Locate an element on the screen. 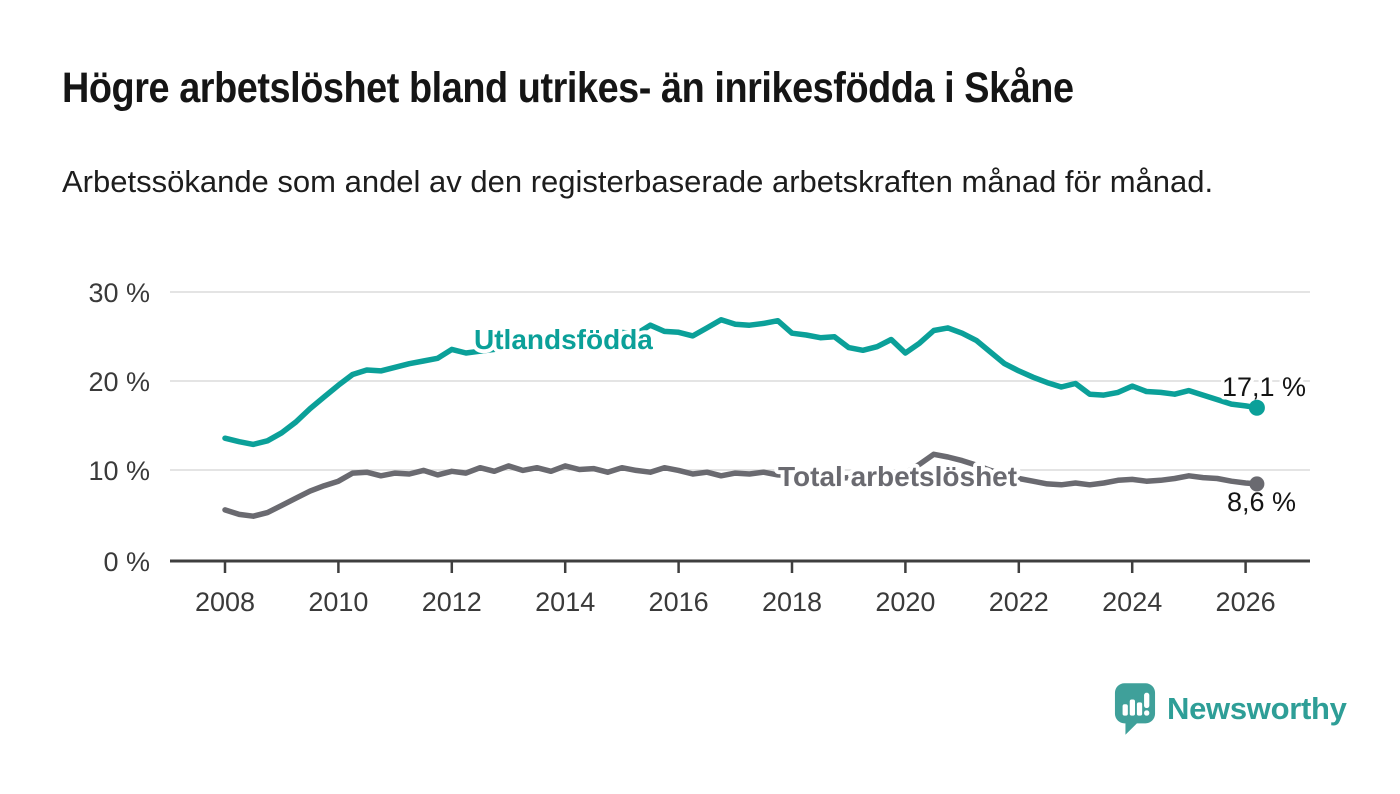 The height and width of the screenshot is (794, 1400). x-tick-label: 2008 is located at coordinates (225, 602).